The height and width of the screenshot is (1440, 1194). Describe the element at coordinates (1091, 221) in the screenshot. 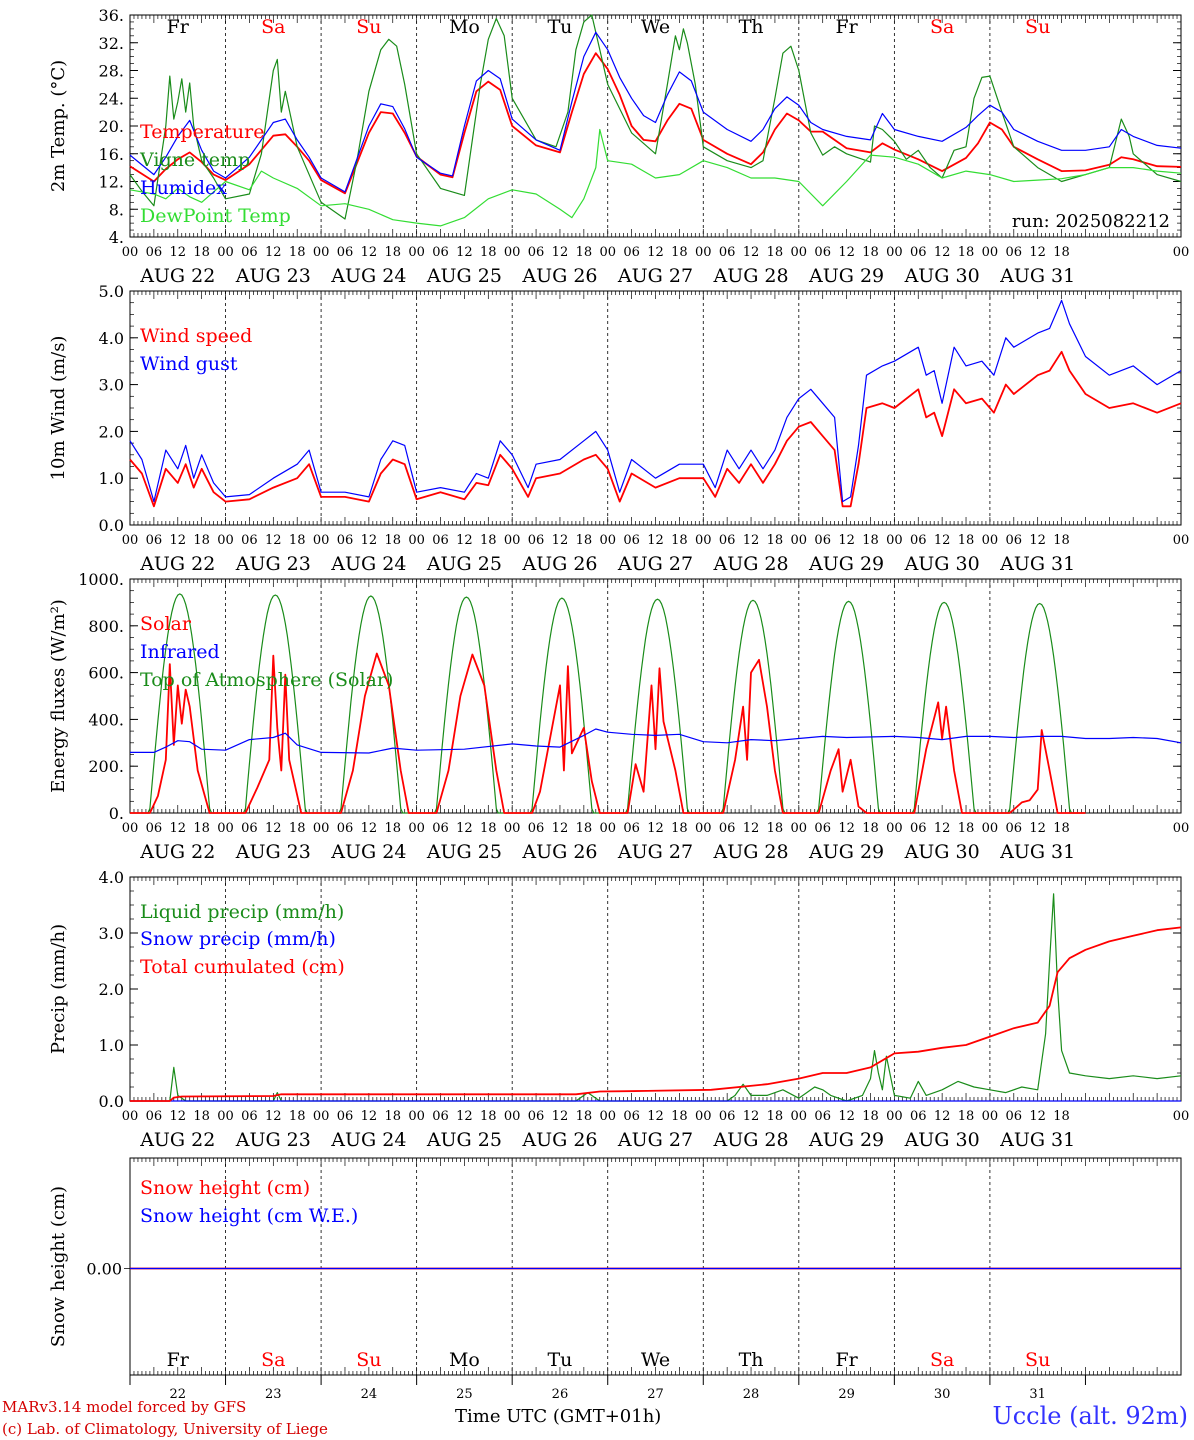

I see `run-annotation: run: 2025082212` at that location.